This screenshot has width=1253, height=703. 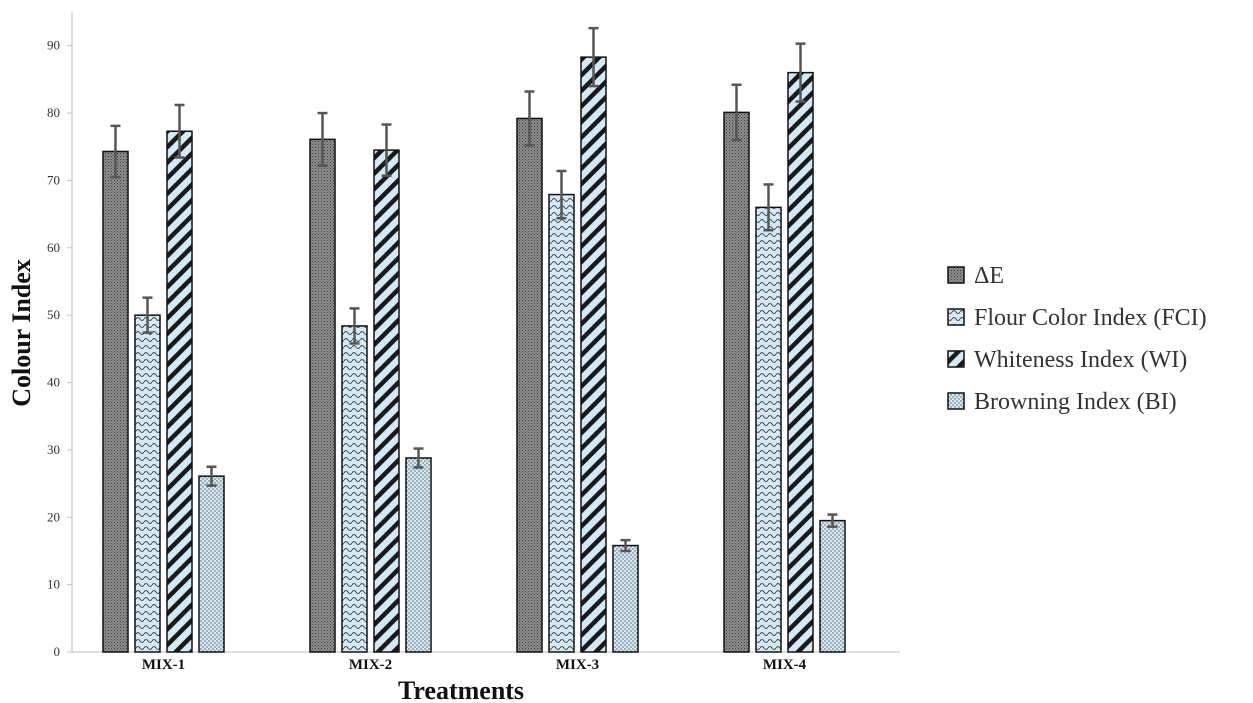 I want to click on y-tick-label: 70, so click(x=53, y=179).